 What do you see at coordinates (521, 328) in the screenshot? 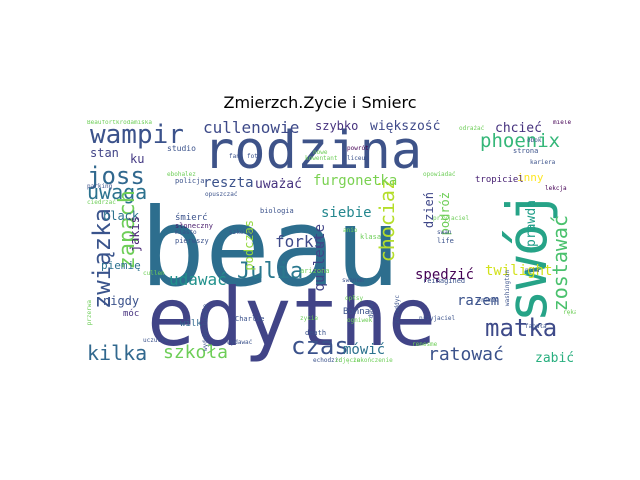
I see `cloud-word: matka` at bounding box center [521, 328].